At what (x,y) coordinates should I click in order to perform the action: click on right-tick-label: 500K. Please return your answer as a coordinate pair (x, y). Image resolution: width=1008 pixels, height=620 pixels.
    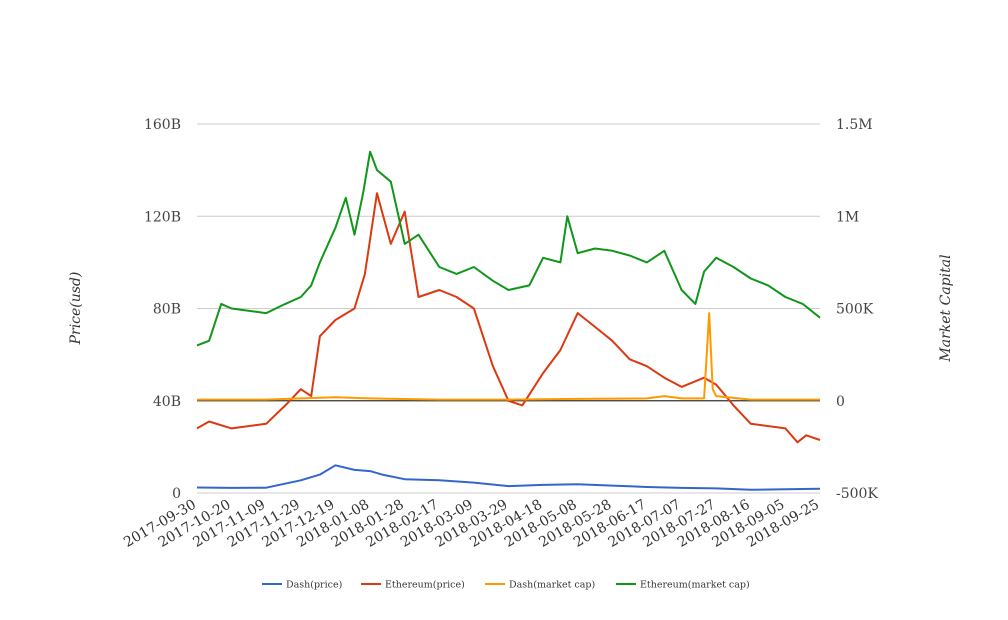
    Looking at the image, I should click on (855, 310).